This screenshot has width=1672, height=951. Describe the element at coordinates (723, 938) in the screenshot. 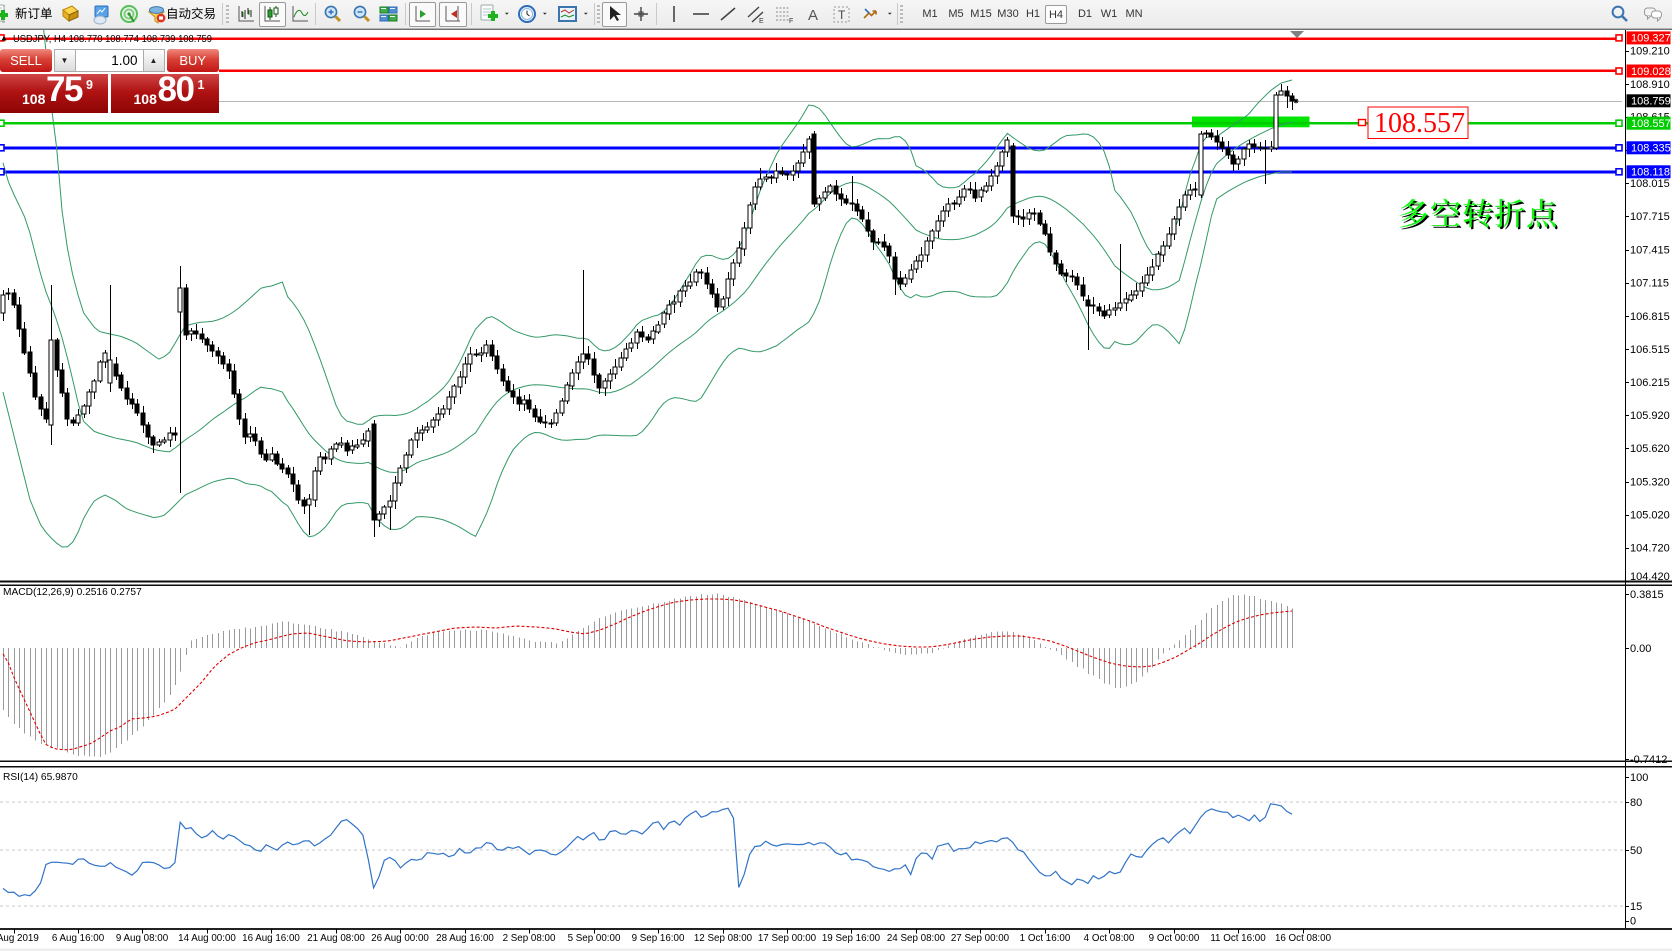

I see `svg-text: 12 Sep 08:00` at that location.